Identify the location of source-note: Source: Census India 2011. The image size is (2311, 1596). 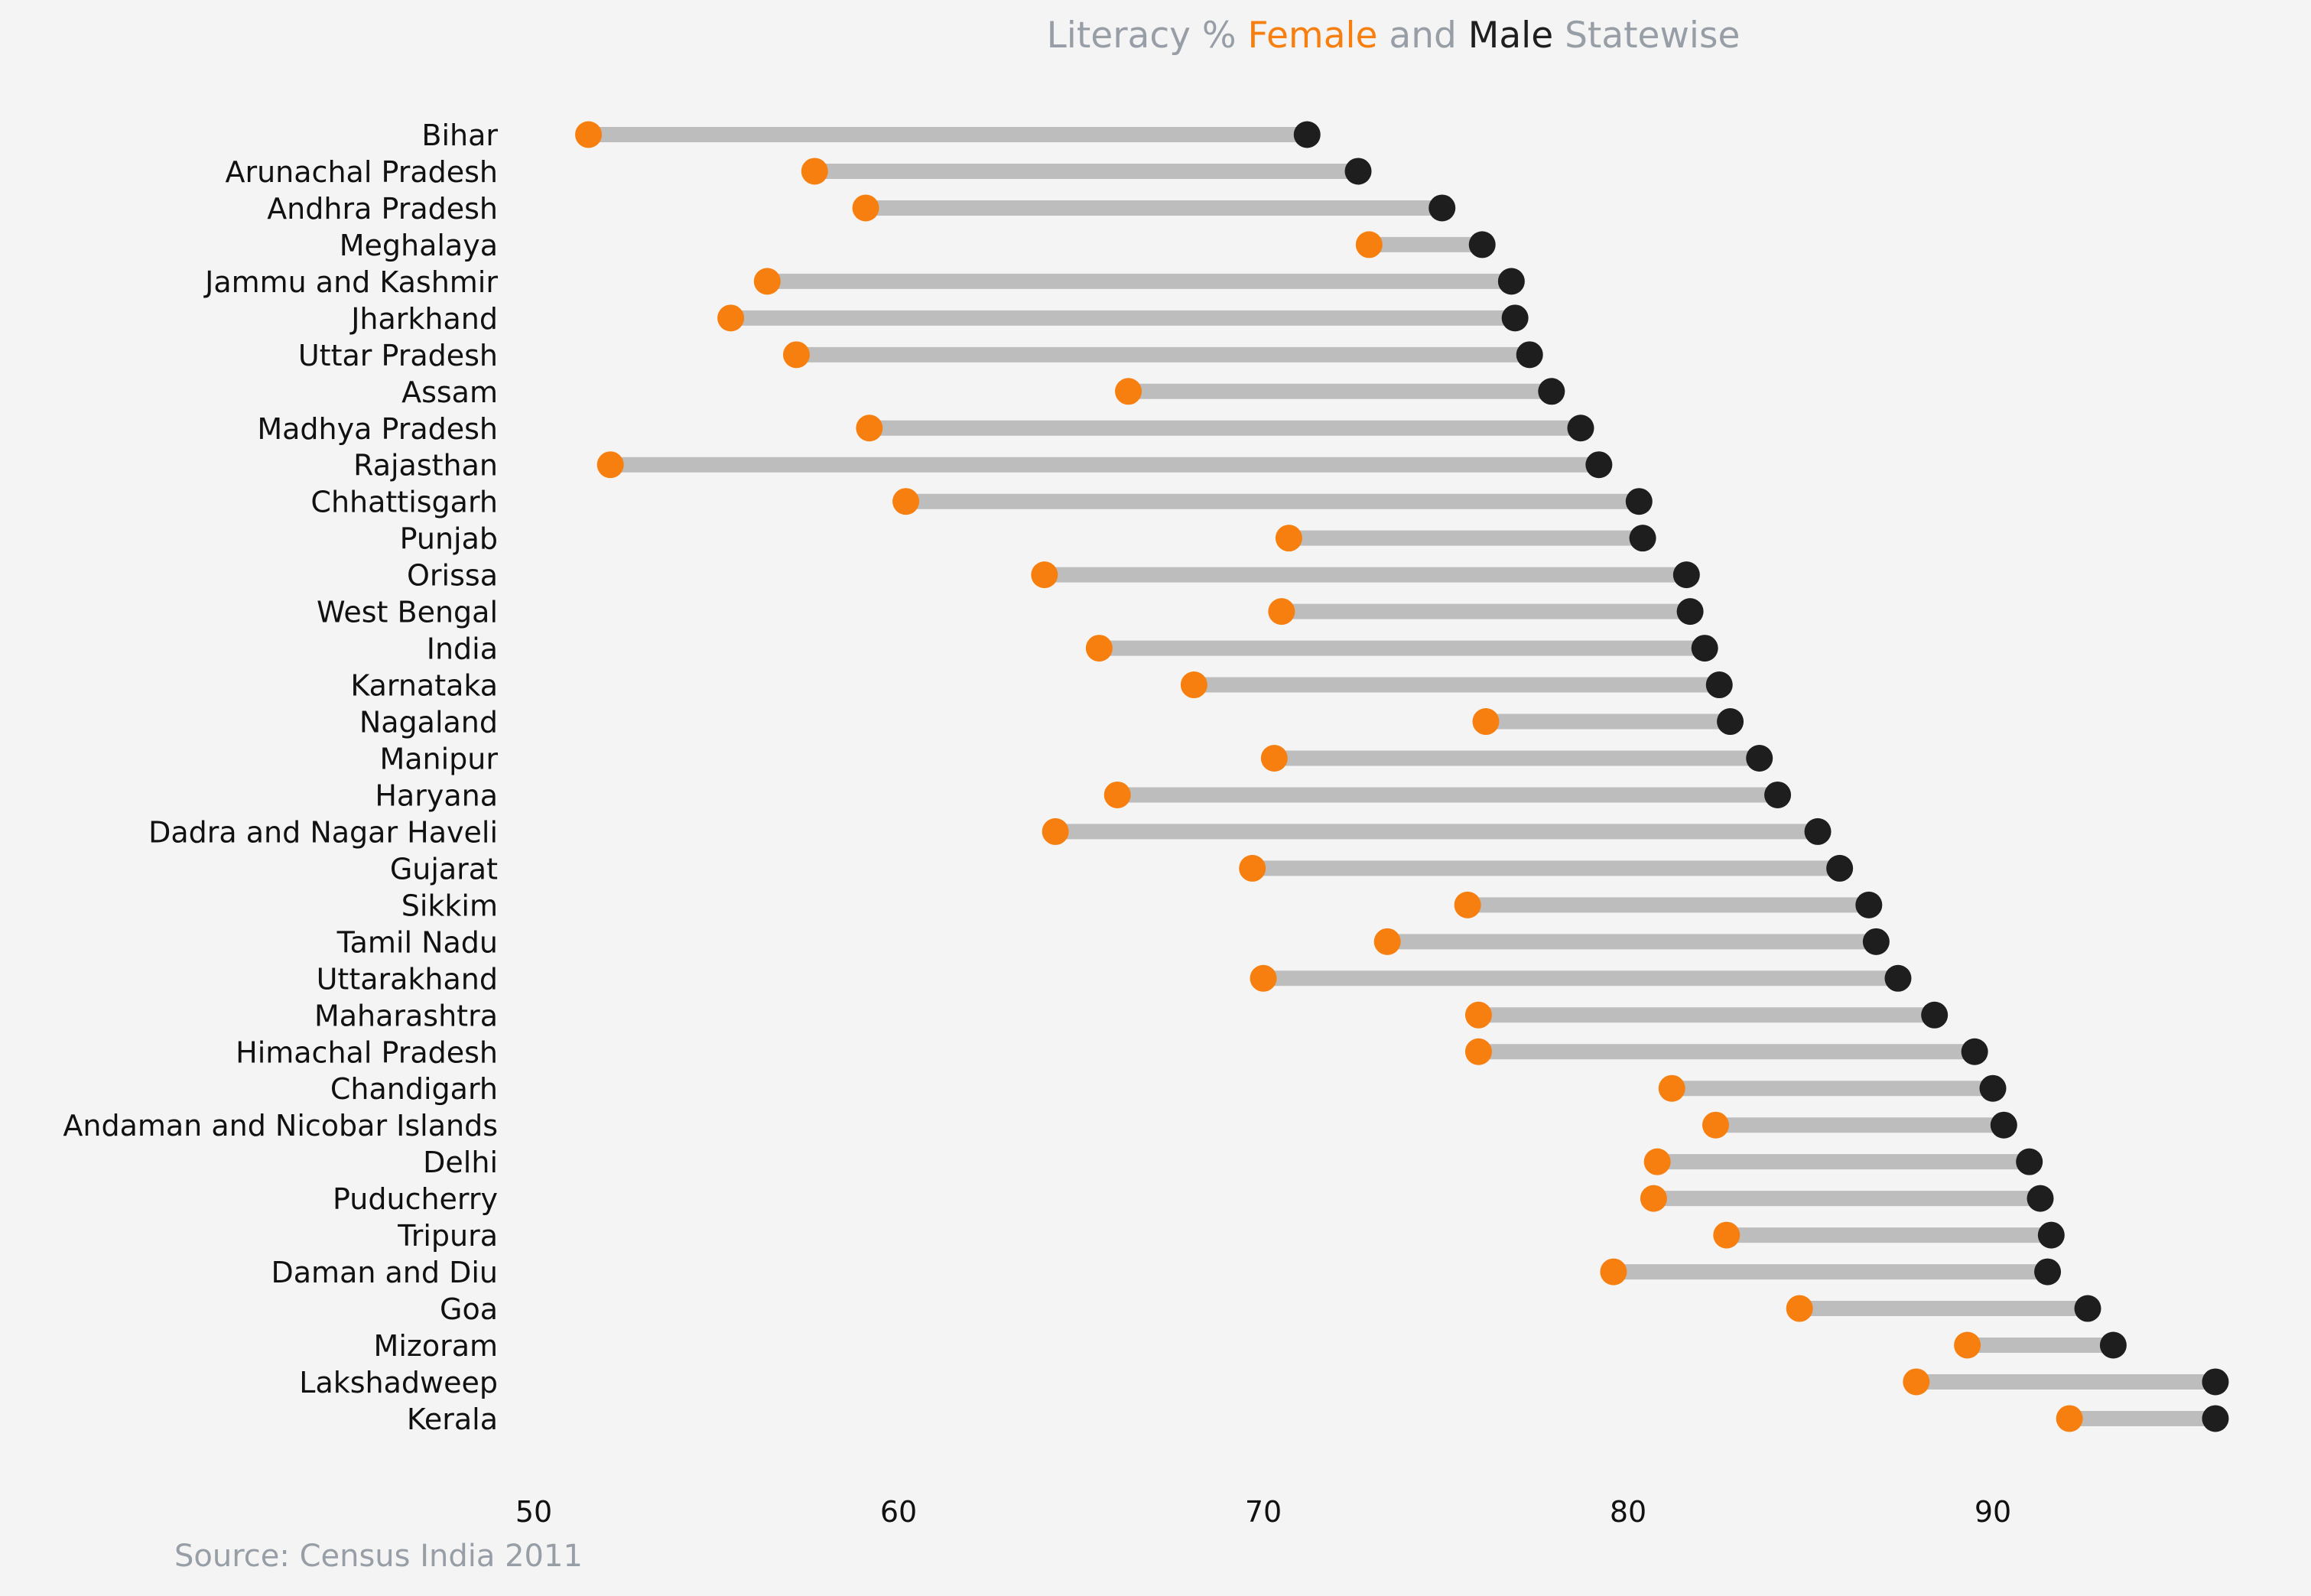
(378, 1556).